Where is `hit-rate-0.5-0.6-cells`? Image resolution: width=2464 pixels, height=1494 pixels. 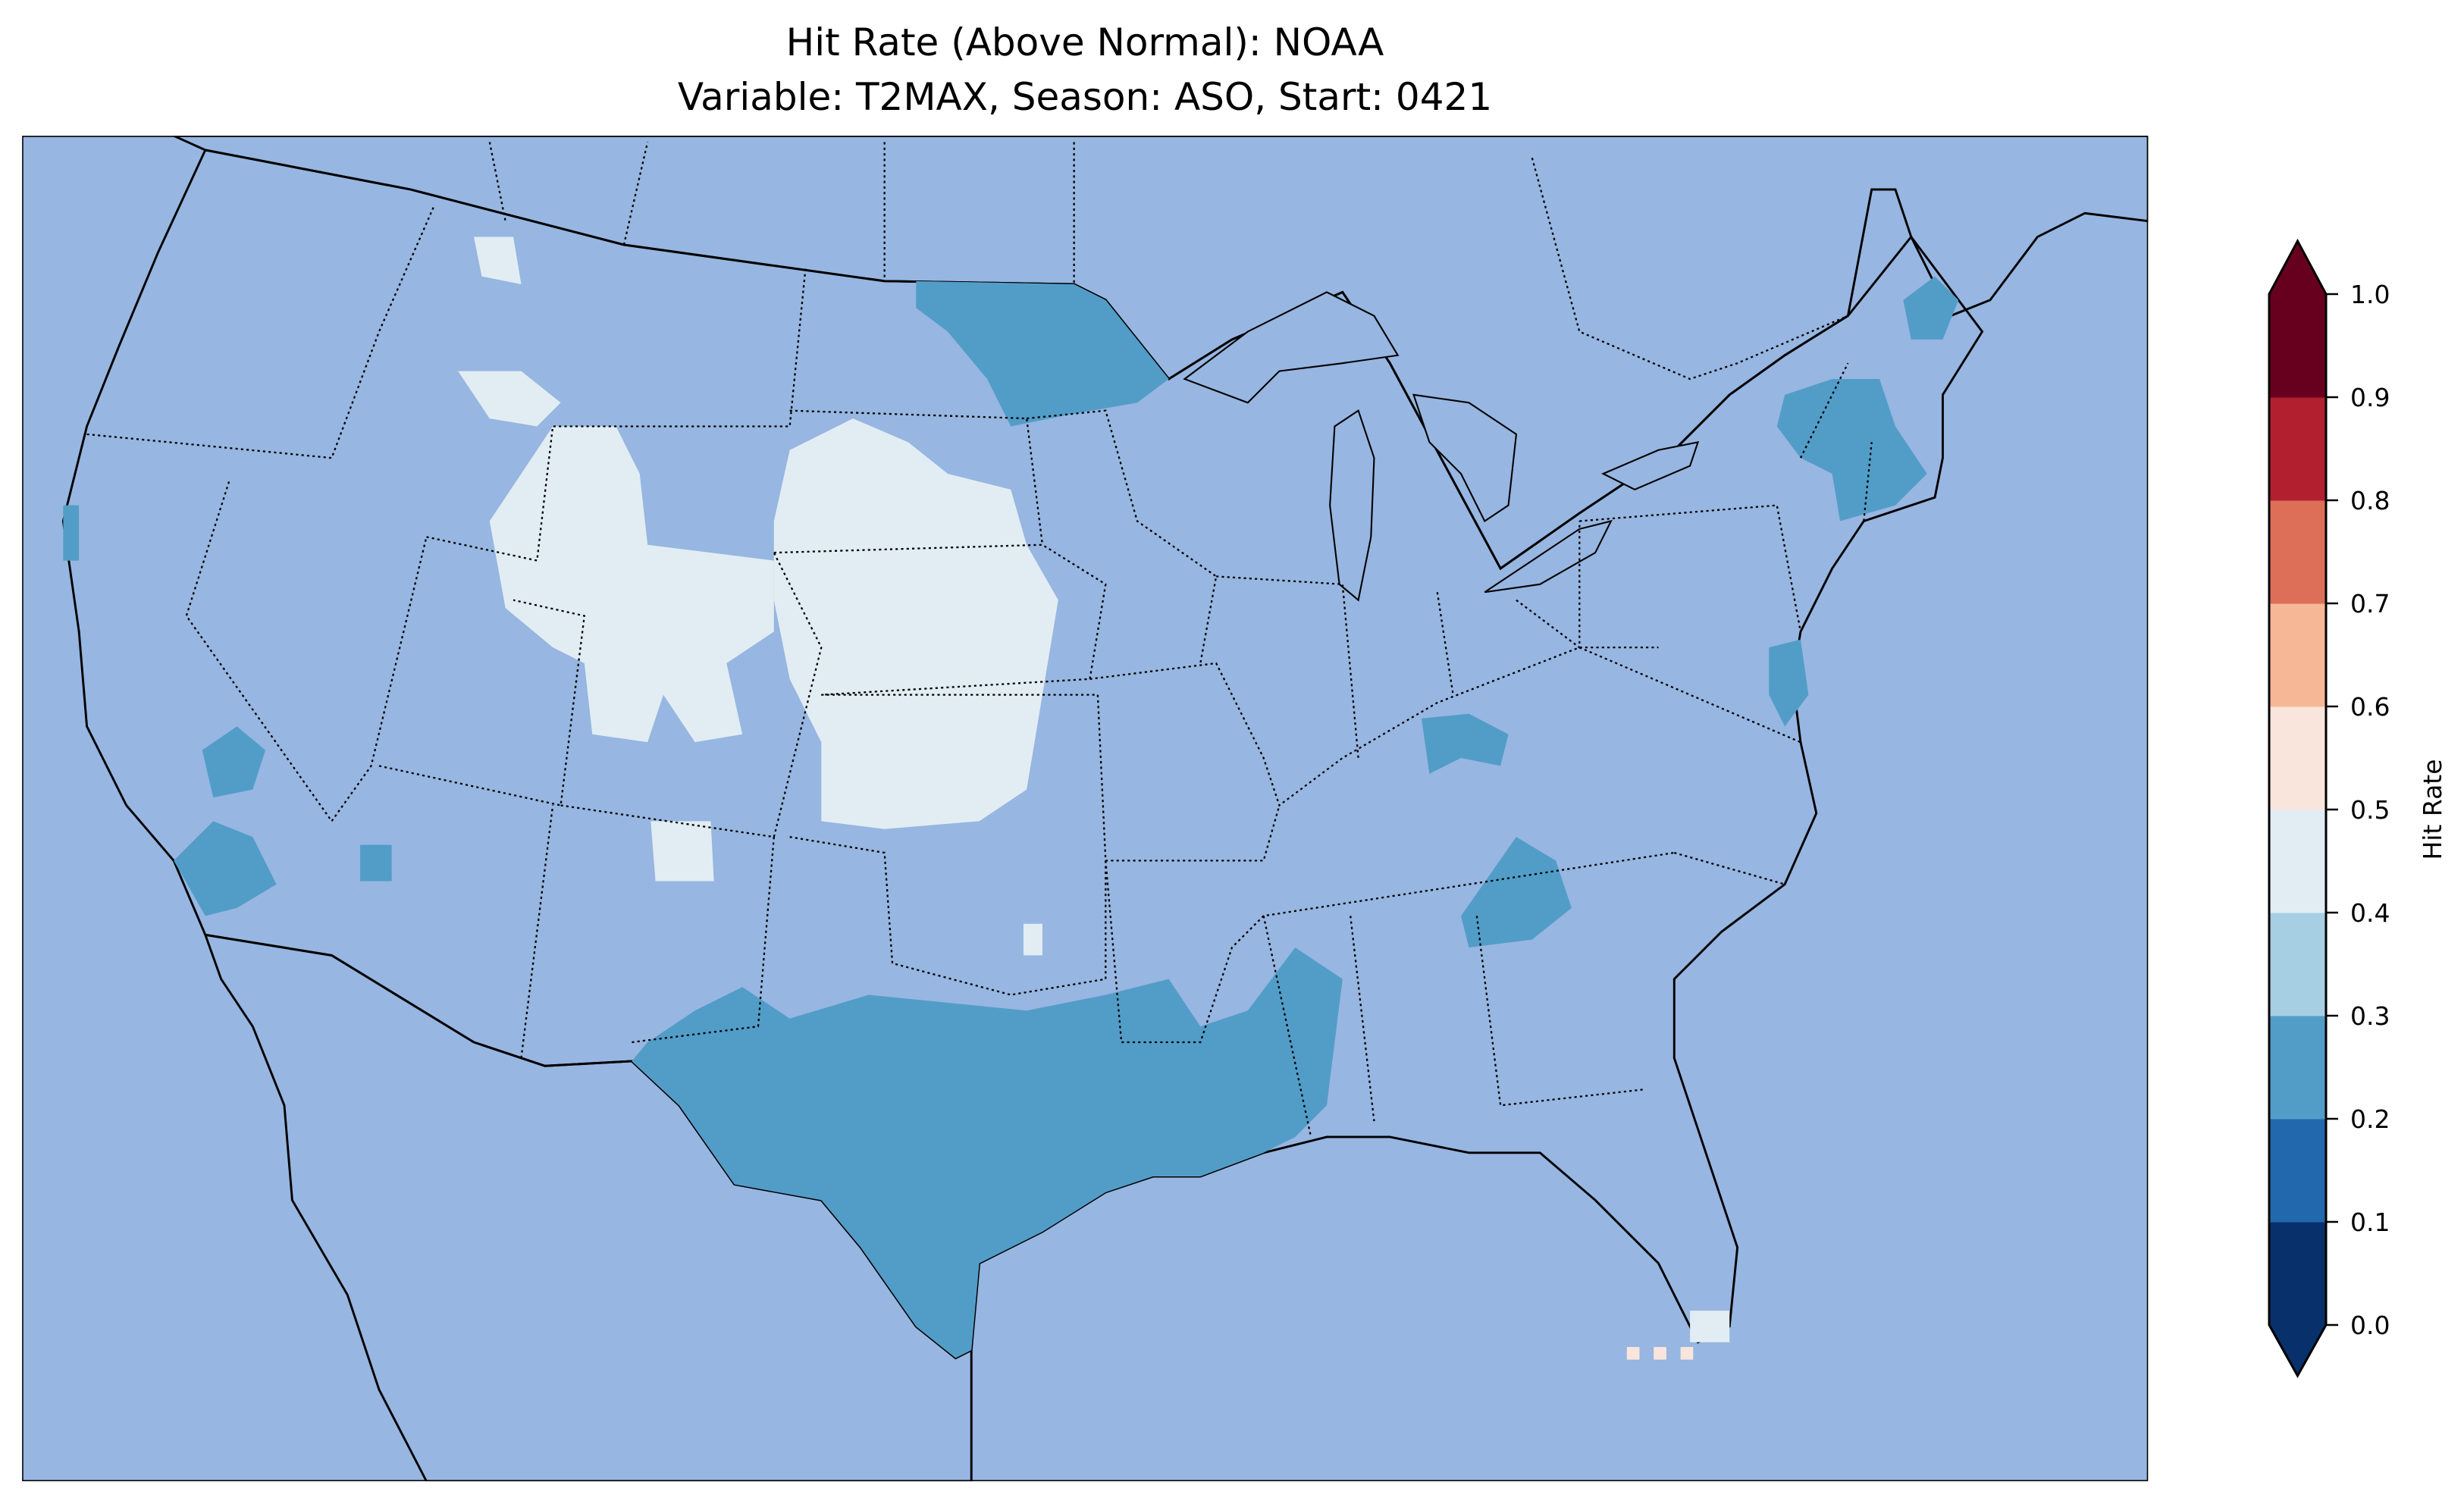 hit-rate-0.5-0.6-cells is located at coordinates (1660, 1353).